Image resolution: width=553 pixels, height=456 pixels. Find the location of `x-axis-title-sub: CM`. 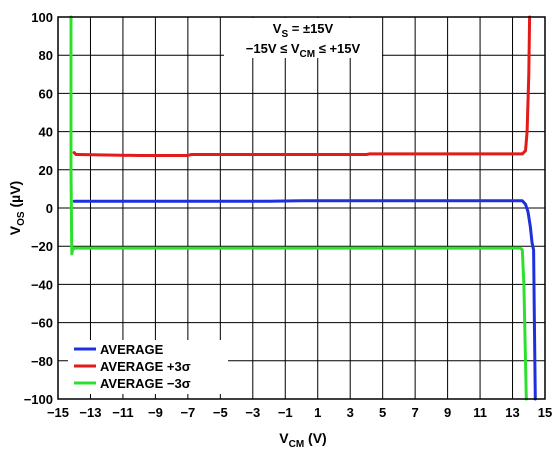

x-axis-title-sub: CM is located at coordinates (297, 444).